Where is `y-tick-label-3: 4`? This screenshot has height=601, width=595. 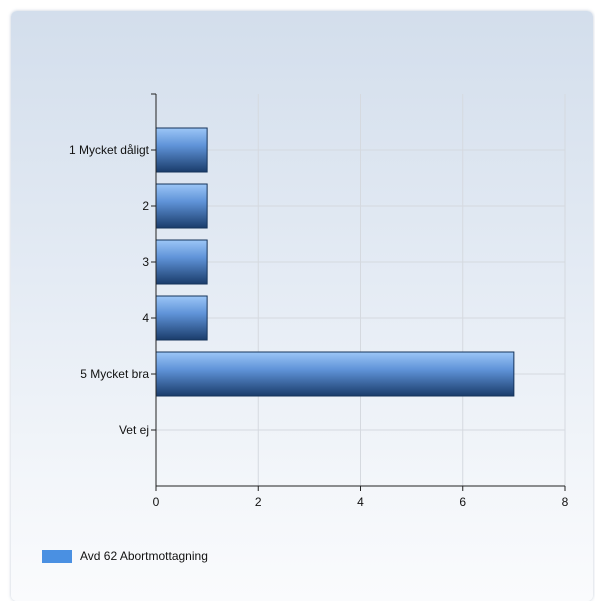
y-tick-label-3: 4 is located at coordinates (145, 318).